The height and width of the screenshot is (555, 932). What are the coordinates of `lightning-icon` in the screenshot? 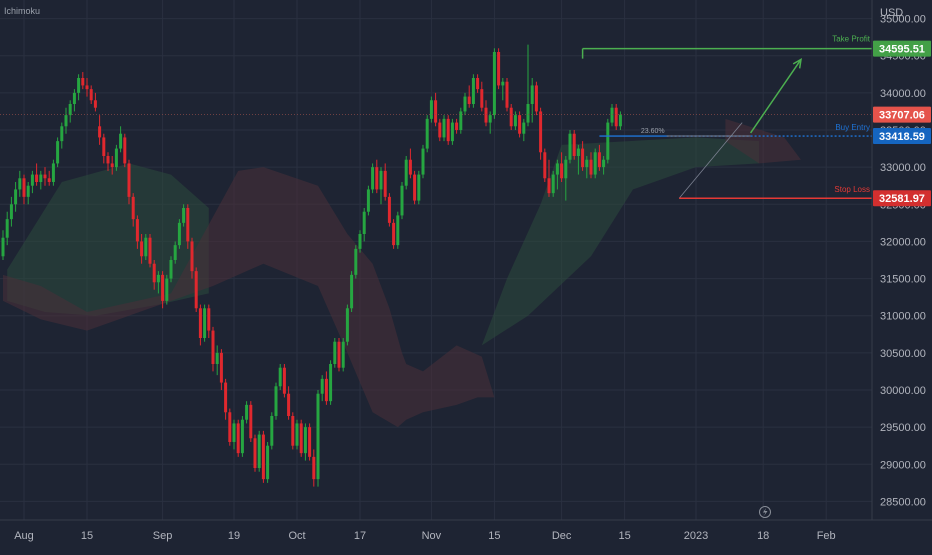 It's located at (765, 512).